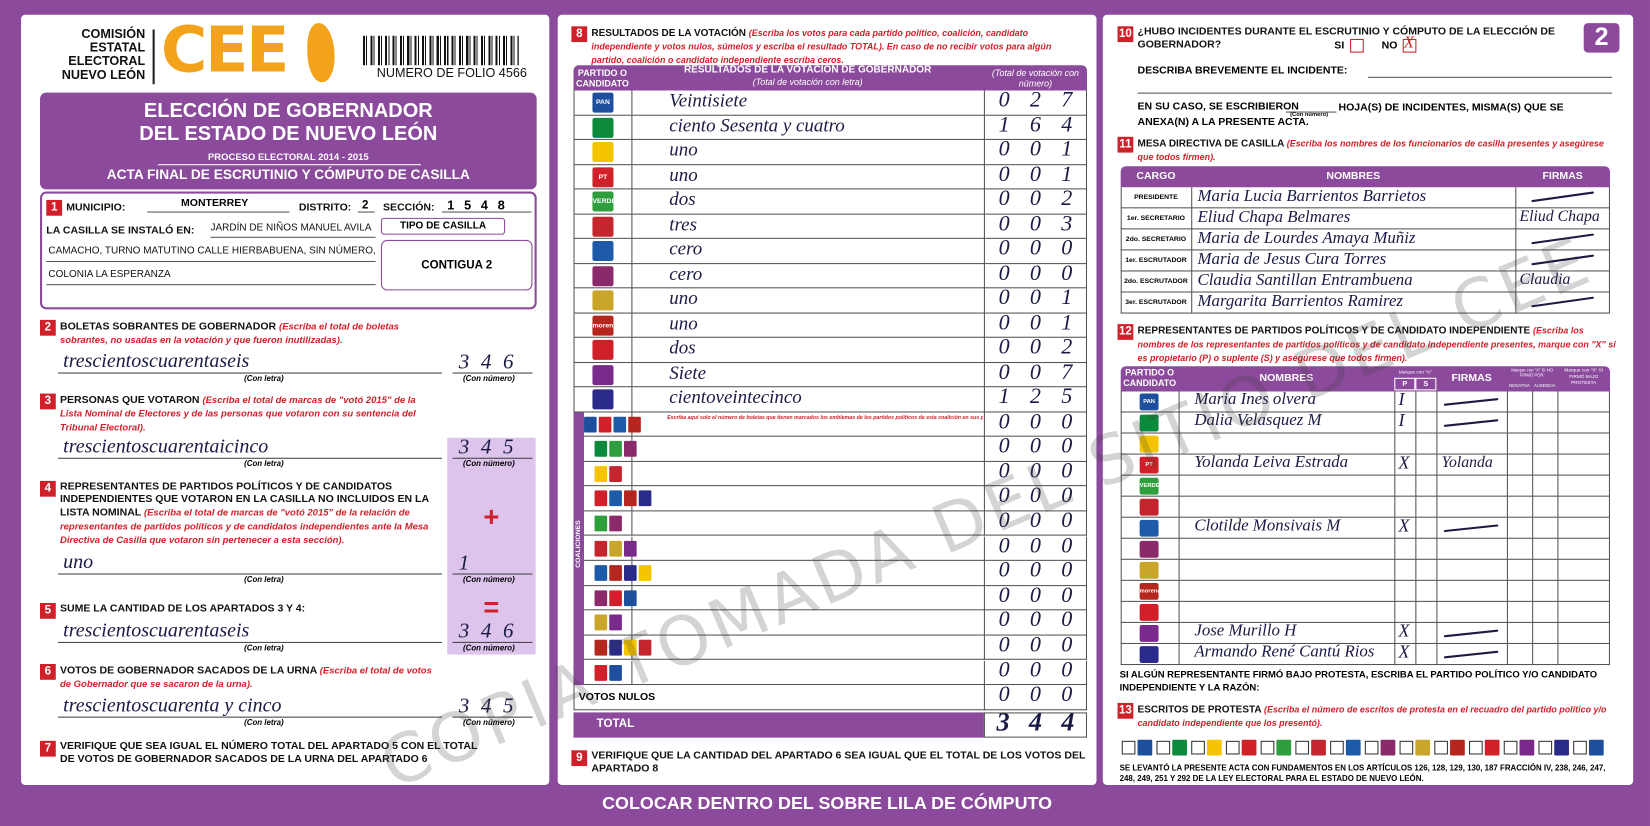  What do you see at coordinates (617, 697) in the screenshot?
I see `nulos-label: VOTOS NULOS` at bounding box center [617, 697].